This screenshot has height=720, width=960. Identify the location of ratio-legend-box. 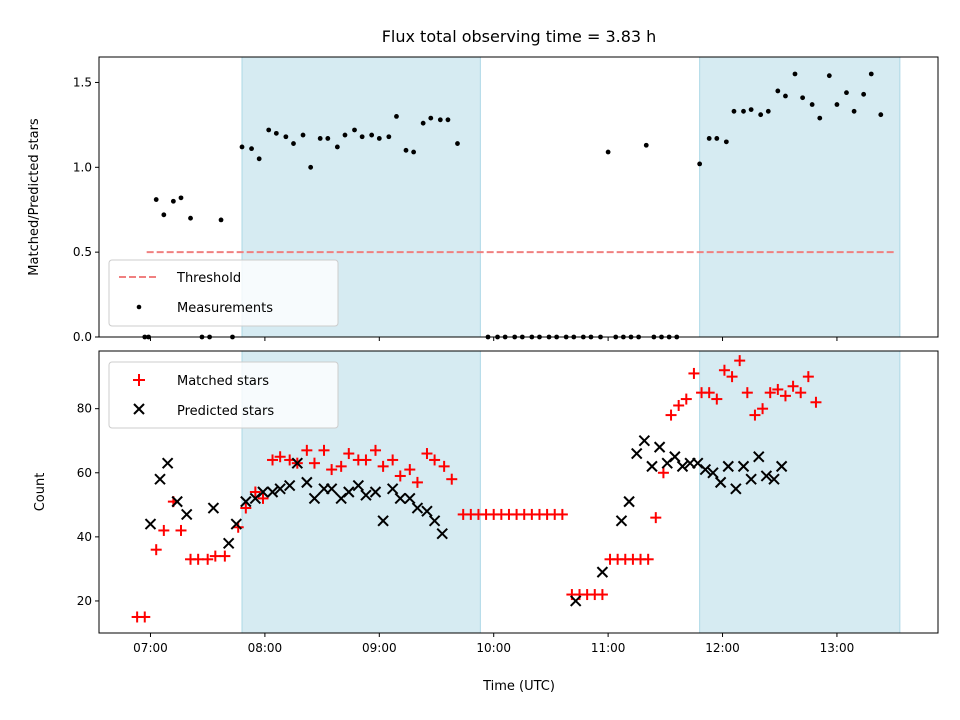
(223, 293).